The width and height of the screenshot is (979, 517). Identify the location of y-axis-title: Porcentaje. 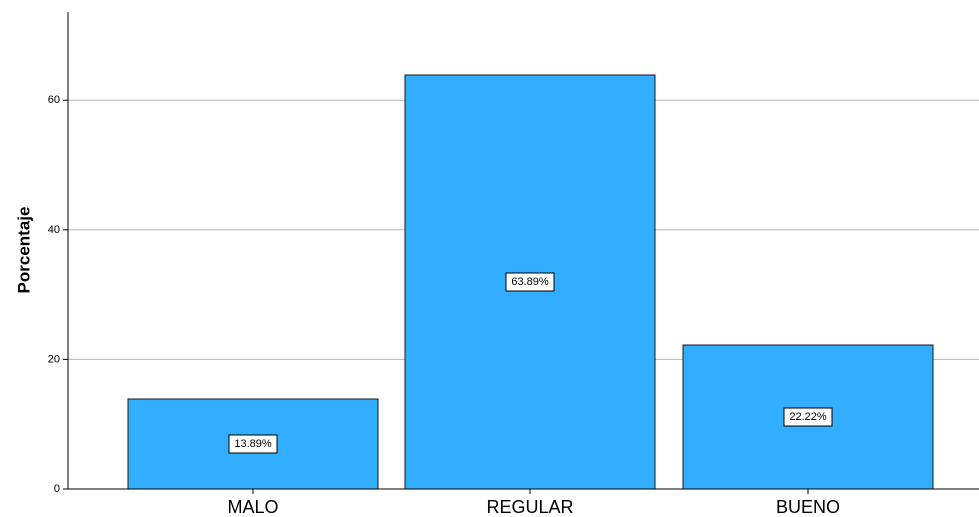
(24, 250).